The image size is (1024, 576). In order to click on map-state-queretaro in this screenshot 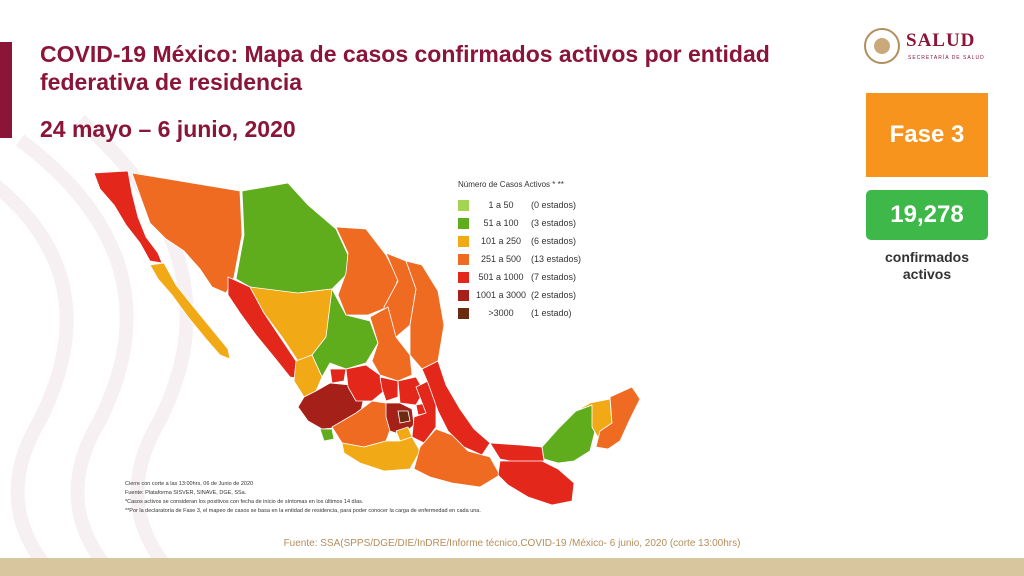, I will do `click(389, 389)`.